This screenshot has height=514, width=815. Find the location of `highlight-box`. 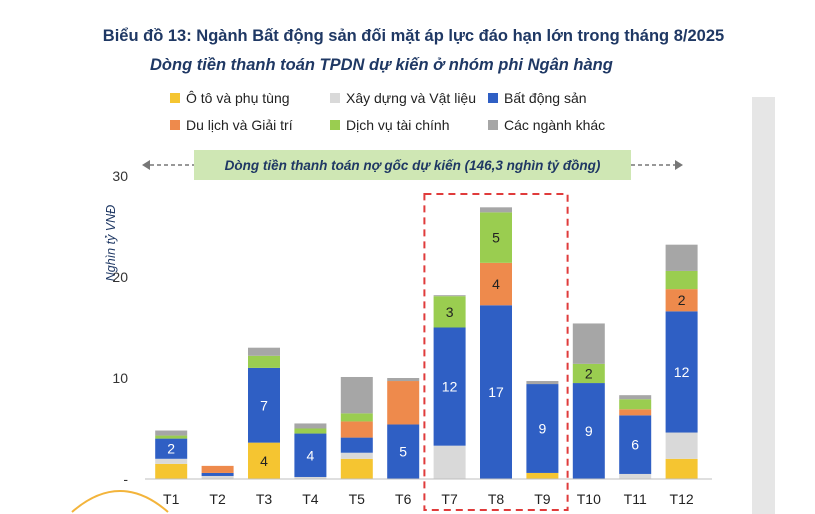

highlight-box is located at coordinates (496, 352).